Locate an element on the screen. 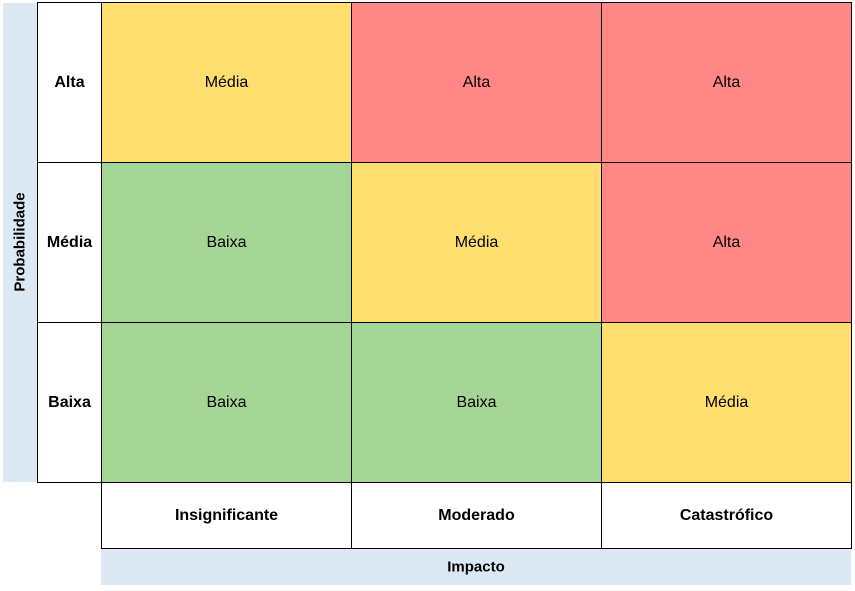 This screenshot has width=855, height=591. risk-cell-baixa-insignificante: Baixa is located at coordinates (226, 402).